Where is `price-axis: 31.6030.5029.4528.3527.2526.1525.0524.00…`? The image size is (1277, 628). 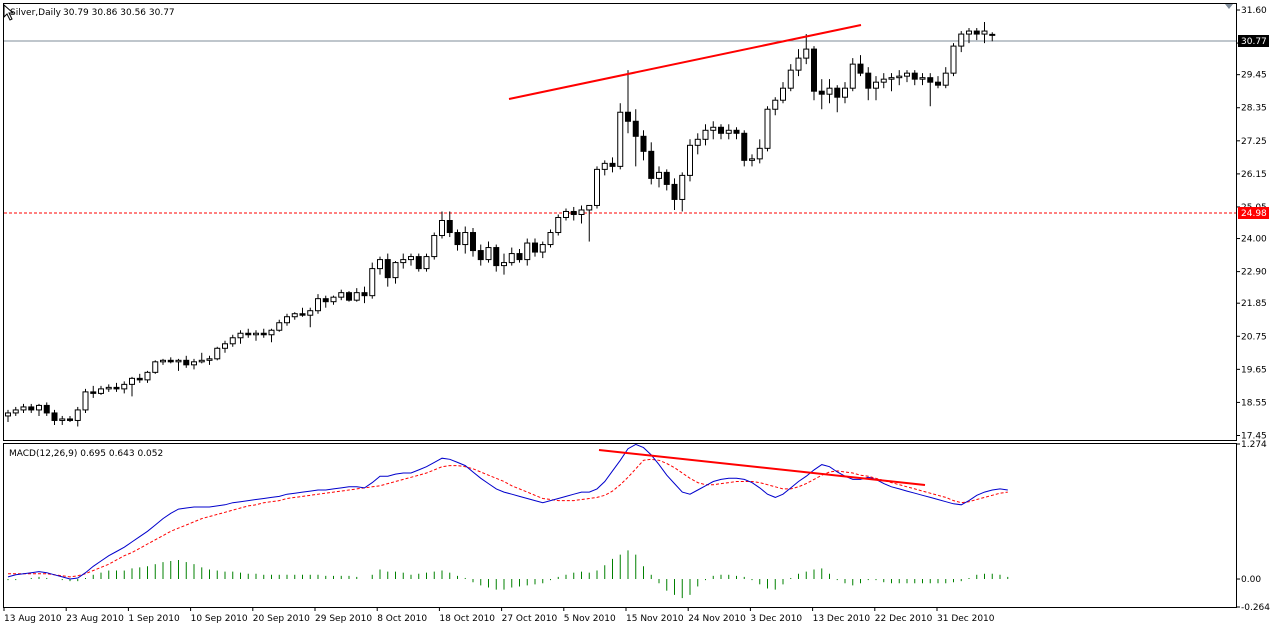
price-axis: 31.6030.5029.4528.3527.2526.1525.0524.00… is located at coordinates (1251, 223).